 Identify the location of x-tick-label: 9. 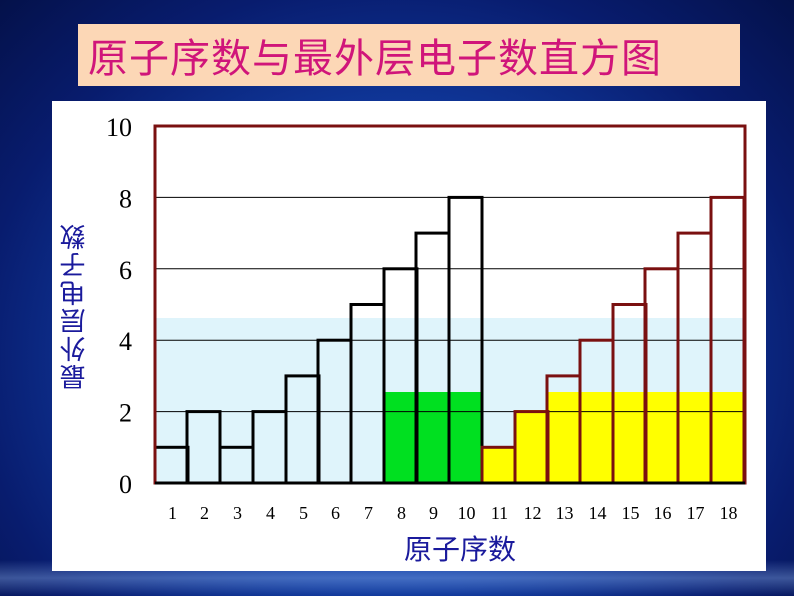
(433, 513).